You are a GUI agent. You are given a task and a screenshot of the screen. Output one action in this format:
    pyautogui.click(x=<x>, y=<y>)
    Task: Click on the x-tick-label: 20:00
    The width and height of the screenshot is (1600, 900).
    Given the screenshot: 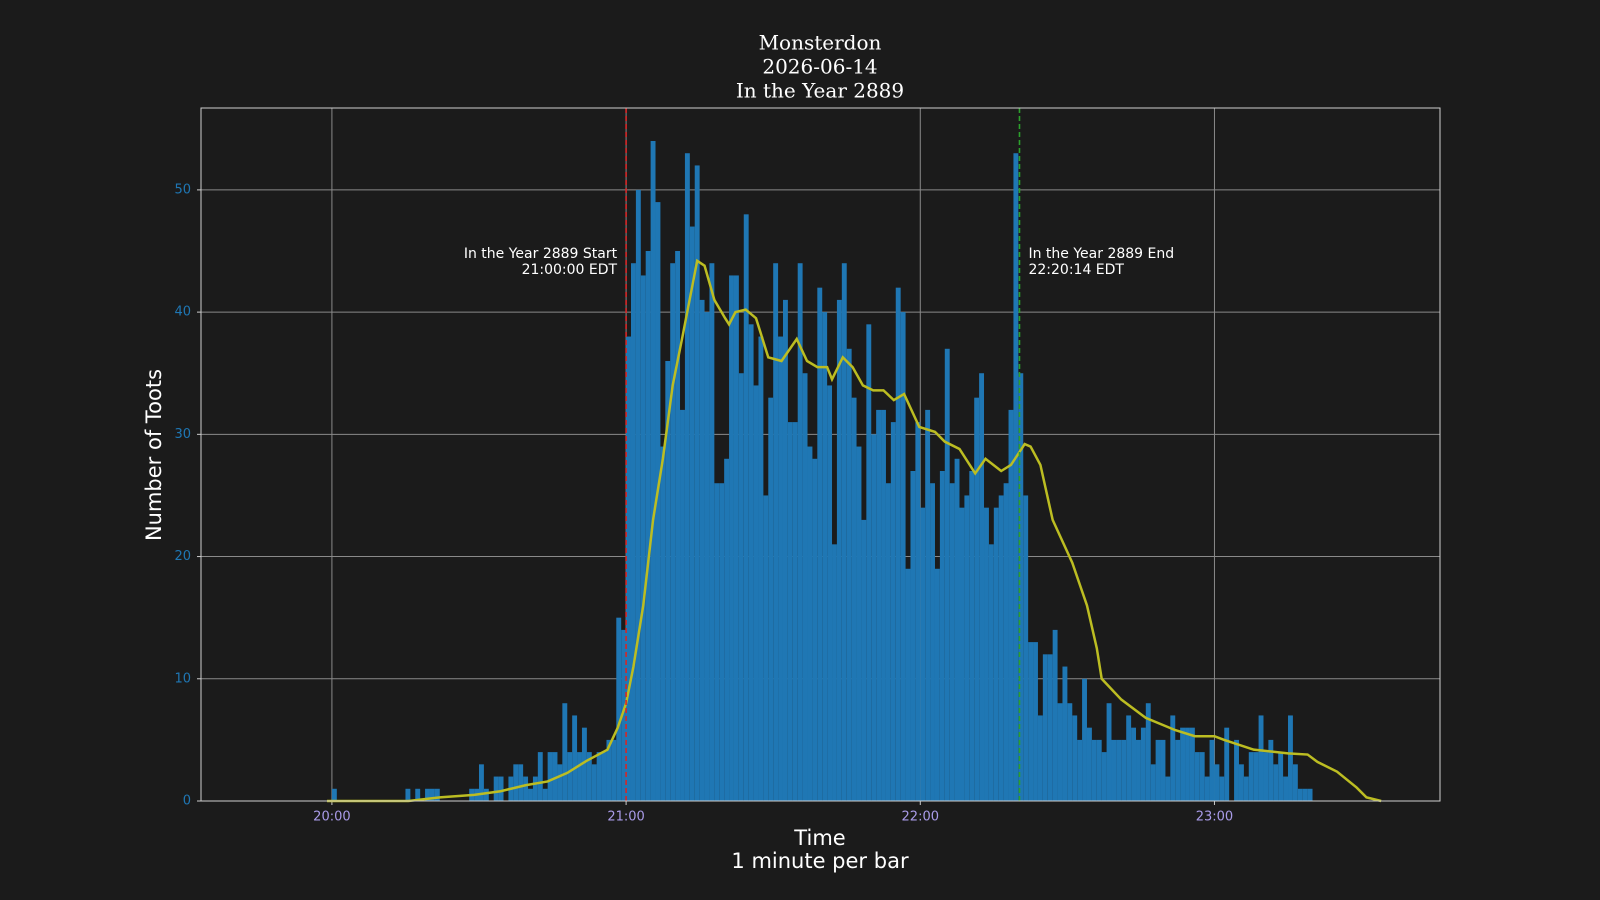 What is the action you would take?
    pyautogui.click(x=331, y=817)
    